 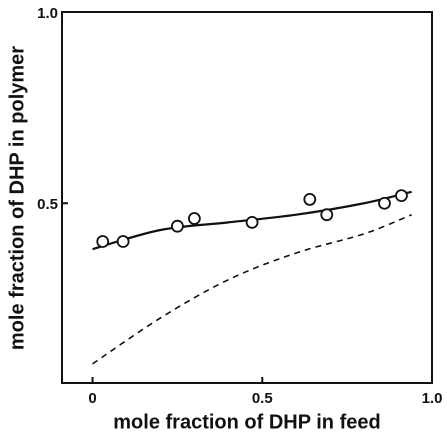 I want to click on x-tick-label: 0.5, so click(x=262, y=398).